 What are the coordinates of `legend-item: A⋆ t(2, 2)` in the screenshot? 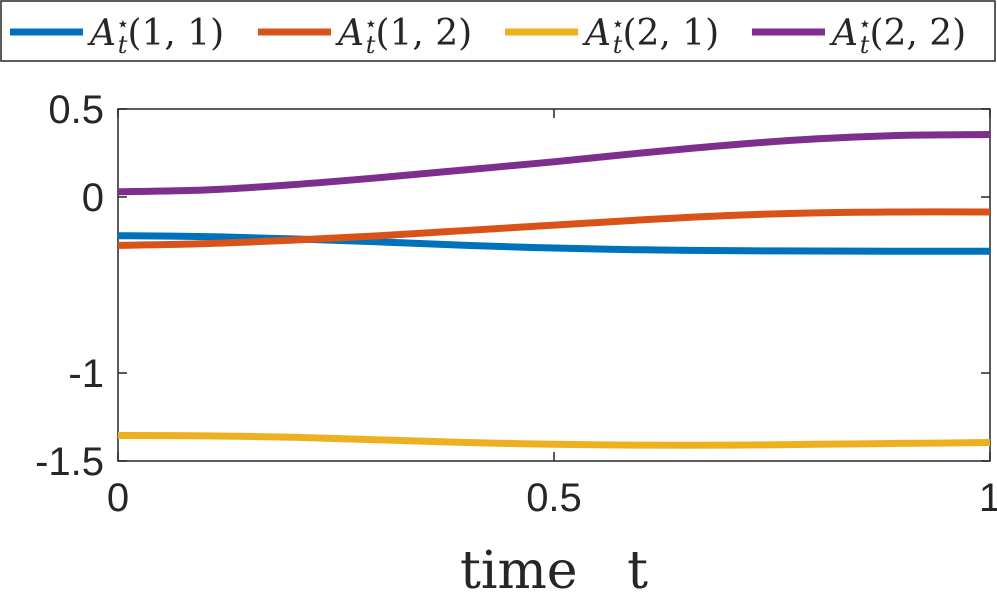 It's located at (859, 35).